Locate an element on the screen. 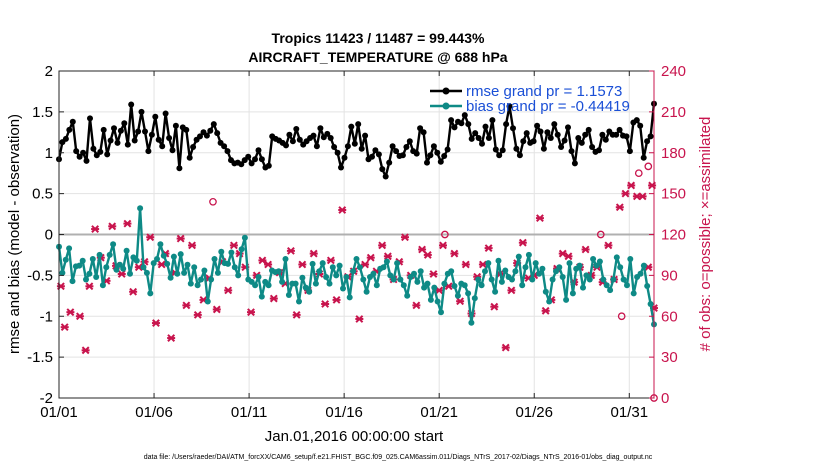 This screenshot has height=470, width=830. y-left-tick-label-4: 0 is located at coordinates (49, 235).